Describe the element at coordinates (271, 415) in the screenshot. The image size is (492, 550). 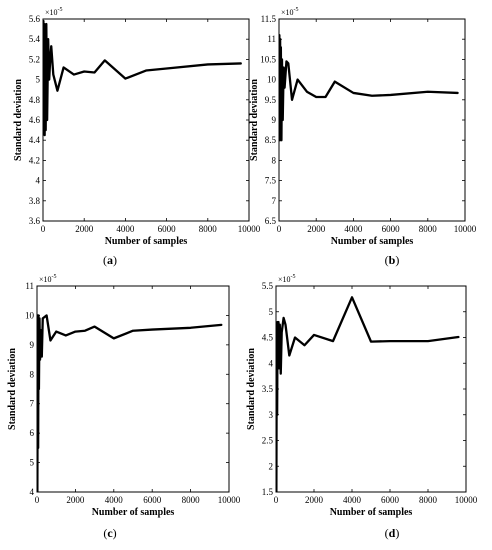
I see `y-tick-label: 3` at that location.